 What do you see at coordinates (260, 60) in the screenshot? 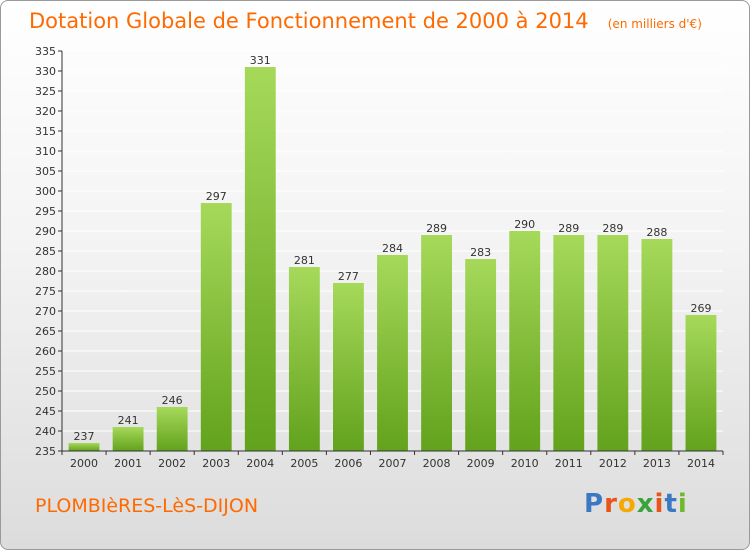
I see `data-label: 331` at bounding box center [260, 60].